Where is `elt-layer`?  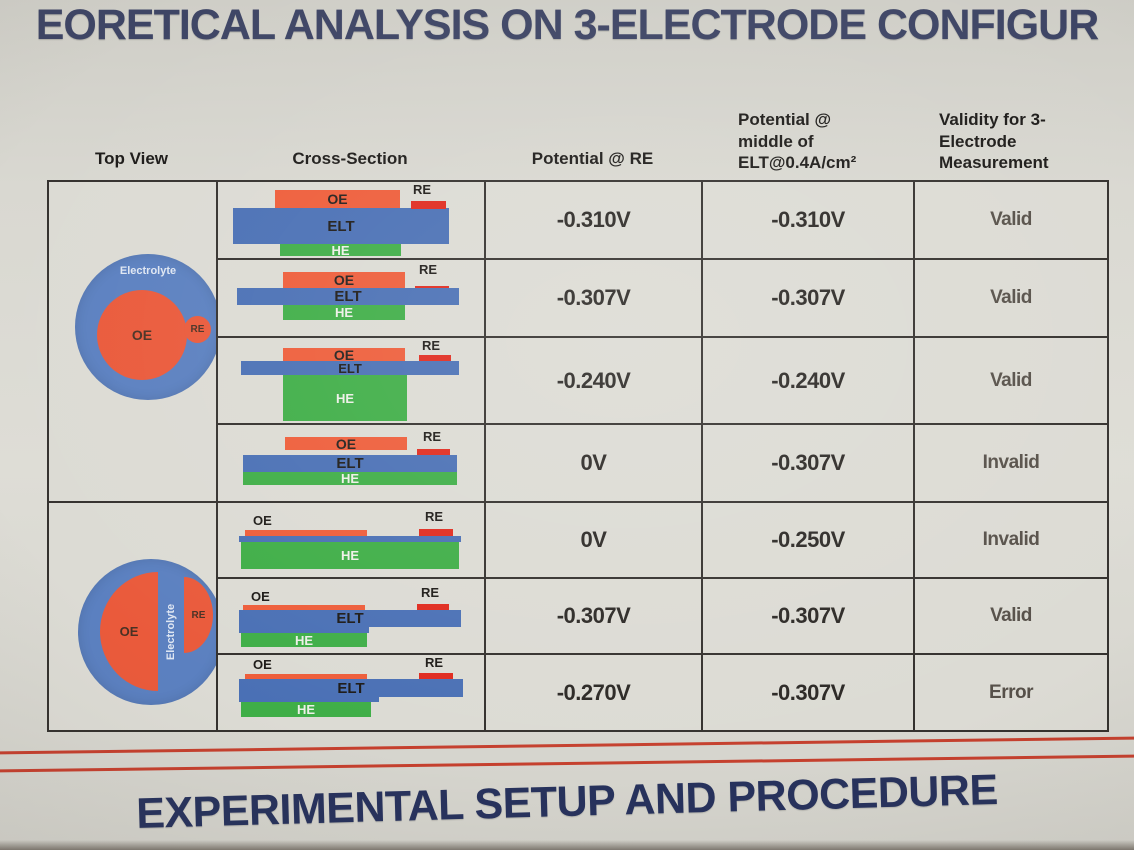
elt-layer is located at coordinates (350, 539).